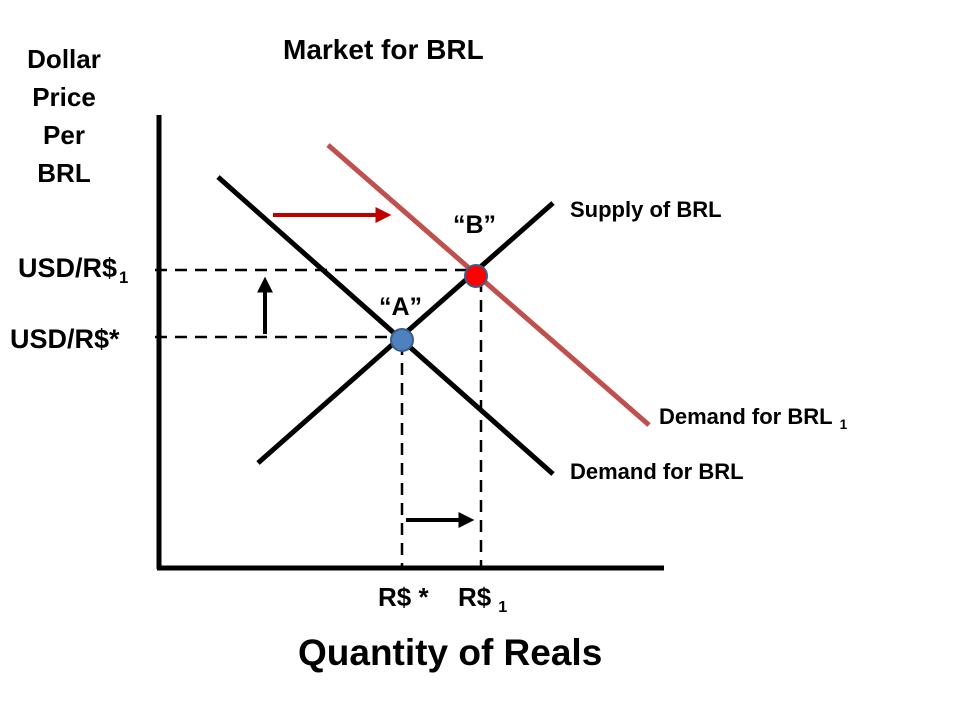  I want to click on demand-curve, so click(385, 325).